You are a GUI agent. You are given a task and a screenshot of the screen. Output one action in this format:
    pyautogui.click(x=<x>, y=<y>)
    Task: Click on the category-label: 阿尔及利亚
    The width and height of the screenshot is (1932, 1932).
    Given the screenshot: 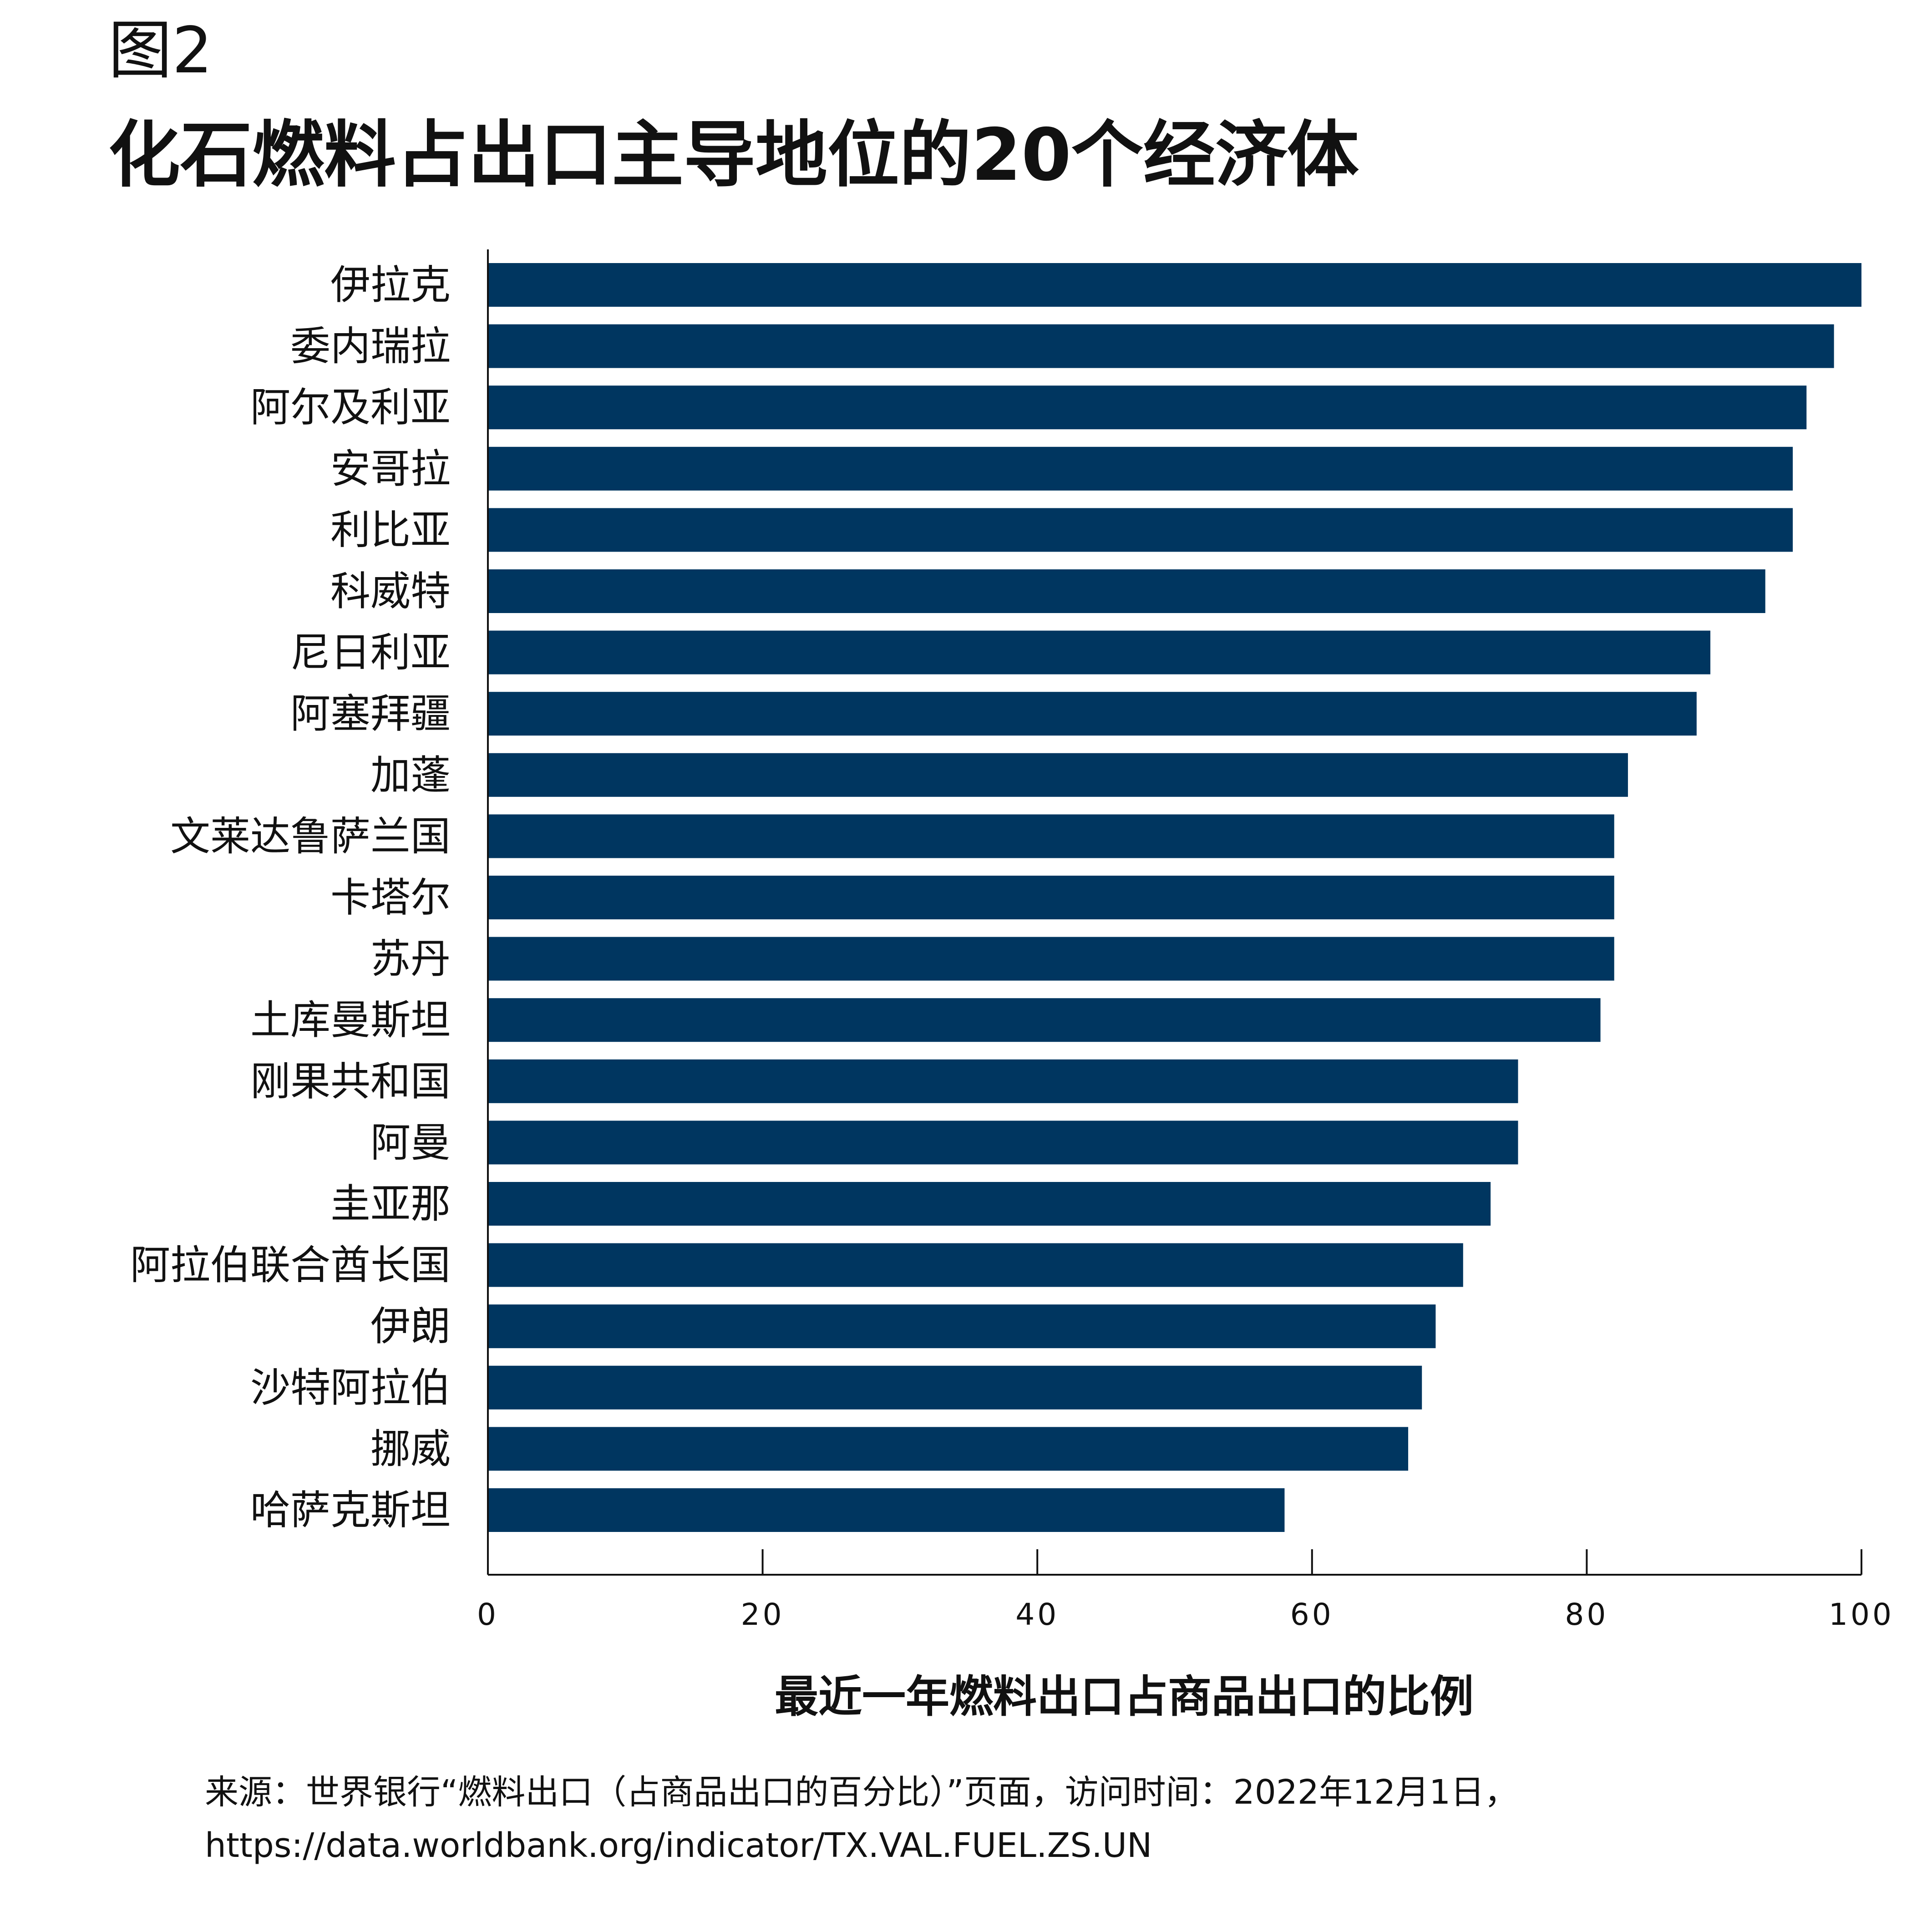 What is the action you would take?
    pyautogui.click(x=350, y=407)
    